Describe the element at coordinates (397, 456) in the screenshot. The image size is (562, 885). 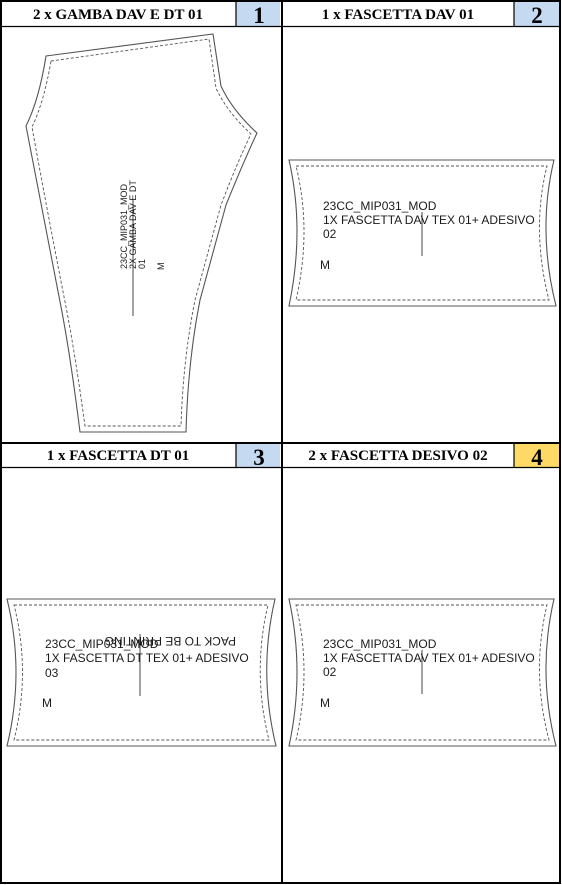
I see `panel-4-title: 2 x FASCETTA DESIVO 02` at that location.